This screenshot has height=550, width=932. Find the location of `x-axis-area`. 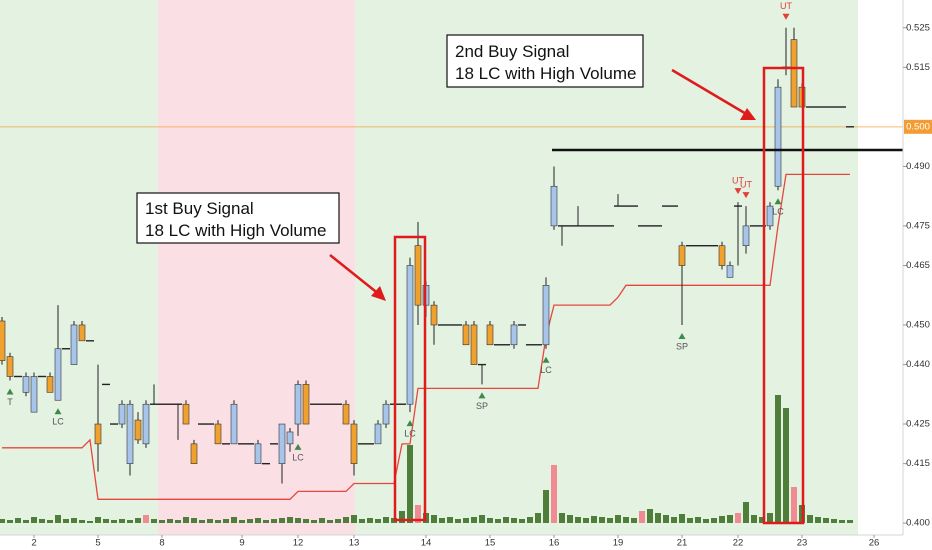

x-axis-area is located at coordinates (451, 542).